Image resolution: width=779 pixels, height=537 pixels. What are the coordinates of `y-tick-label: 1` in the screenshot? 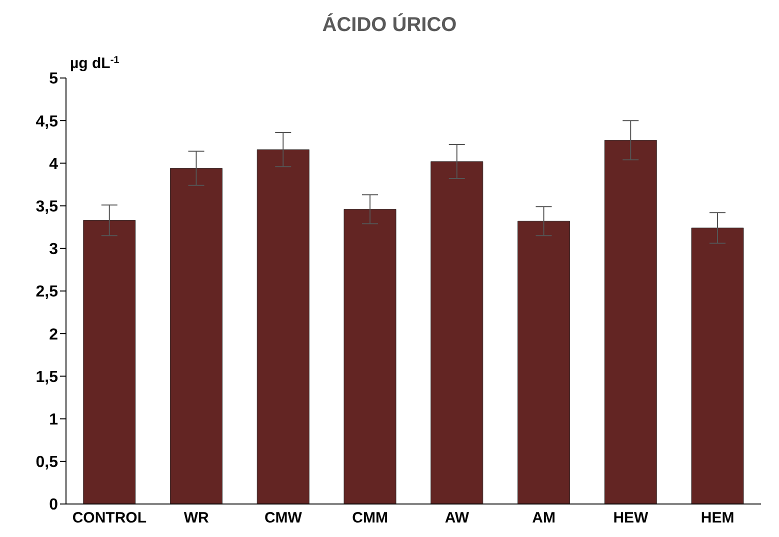 It's located at (53, 419).